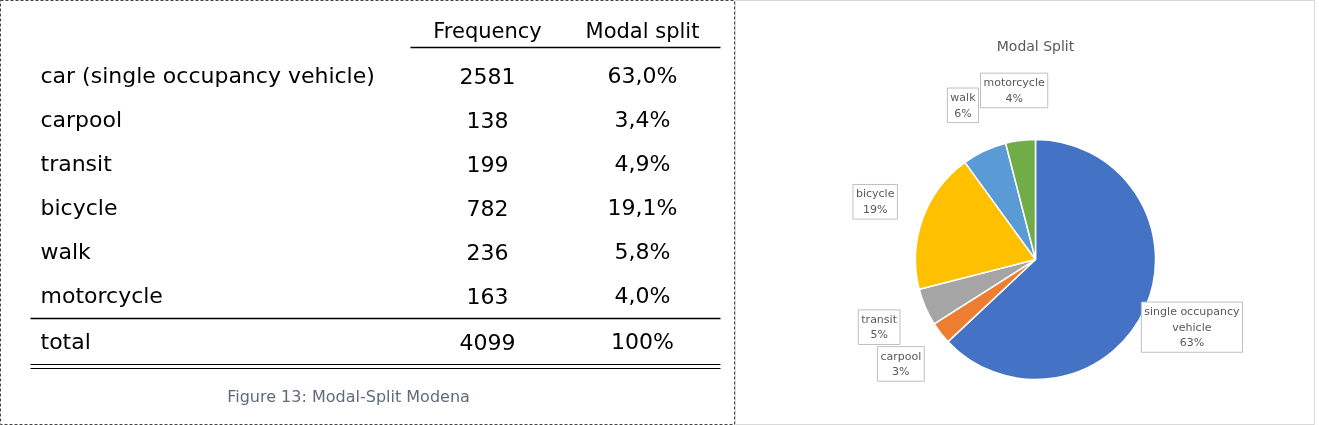  What do you see at coordinates (642, 119) in the screenshot?
I see `data-label: 3,4%` at bounding box center [642, 119].